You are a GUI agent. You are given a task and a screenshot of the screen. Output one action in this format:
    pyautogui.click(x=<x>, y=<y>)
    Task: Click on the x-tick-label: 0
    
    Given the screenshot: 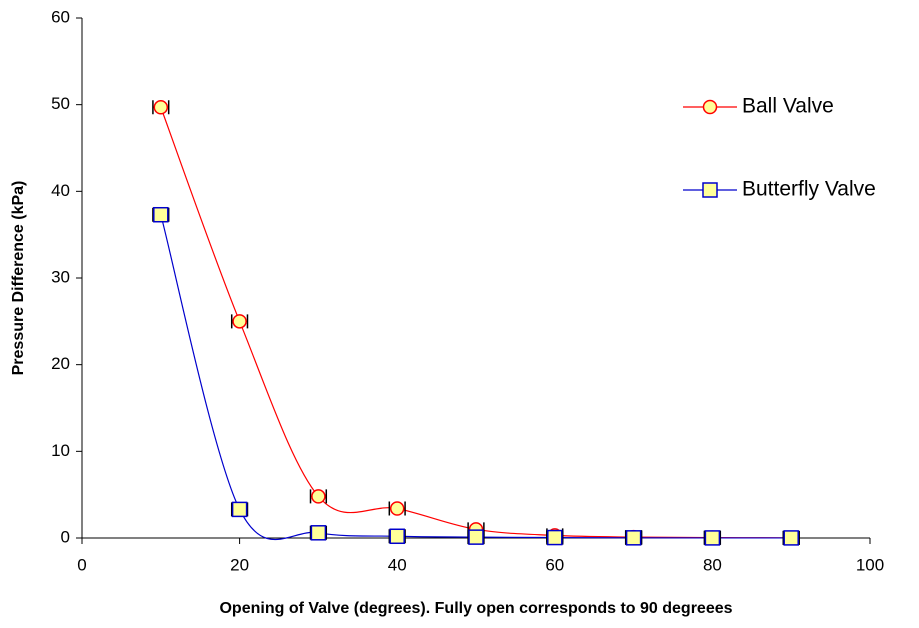 What is the action you would take?
    pyautogui.click(x=81, y=564)
    